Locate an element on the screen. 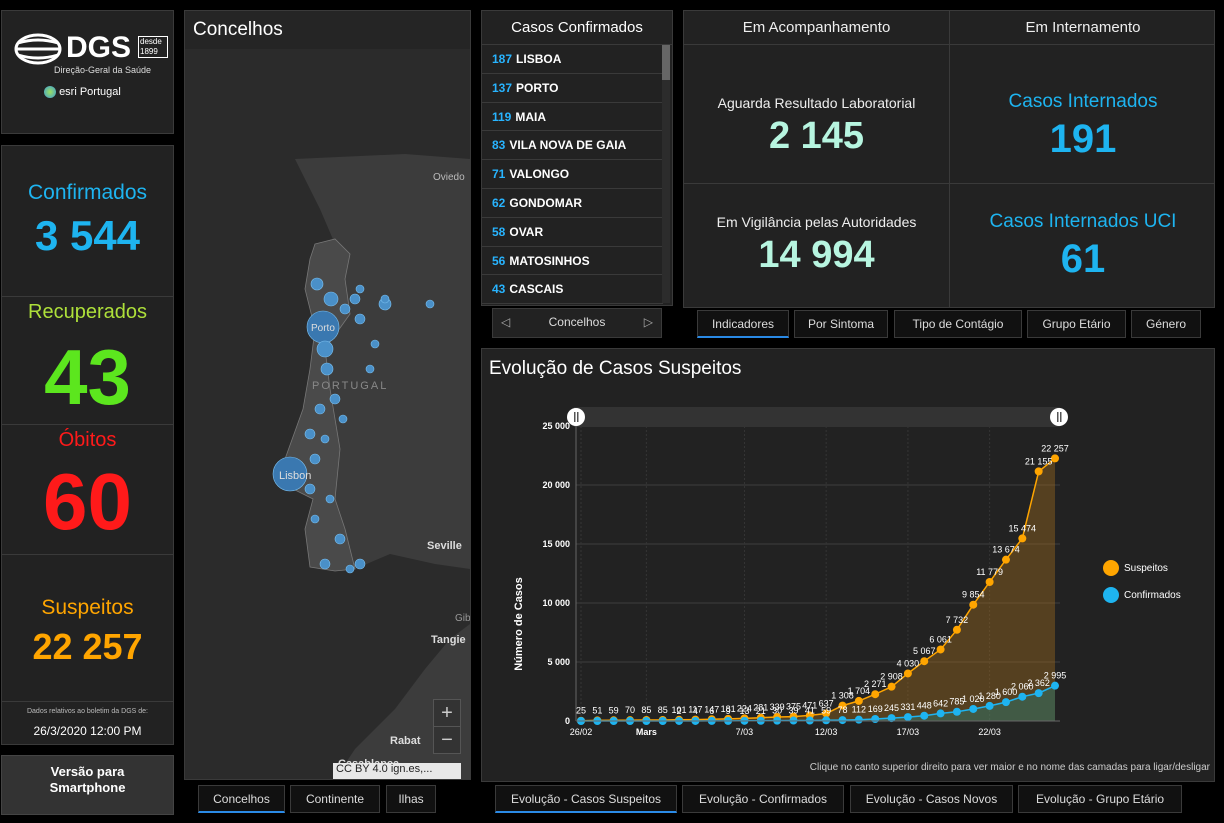  y-axis-label: Número de Casos is located at coordinates (519, 624).